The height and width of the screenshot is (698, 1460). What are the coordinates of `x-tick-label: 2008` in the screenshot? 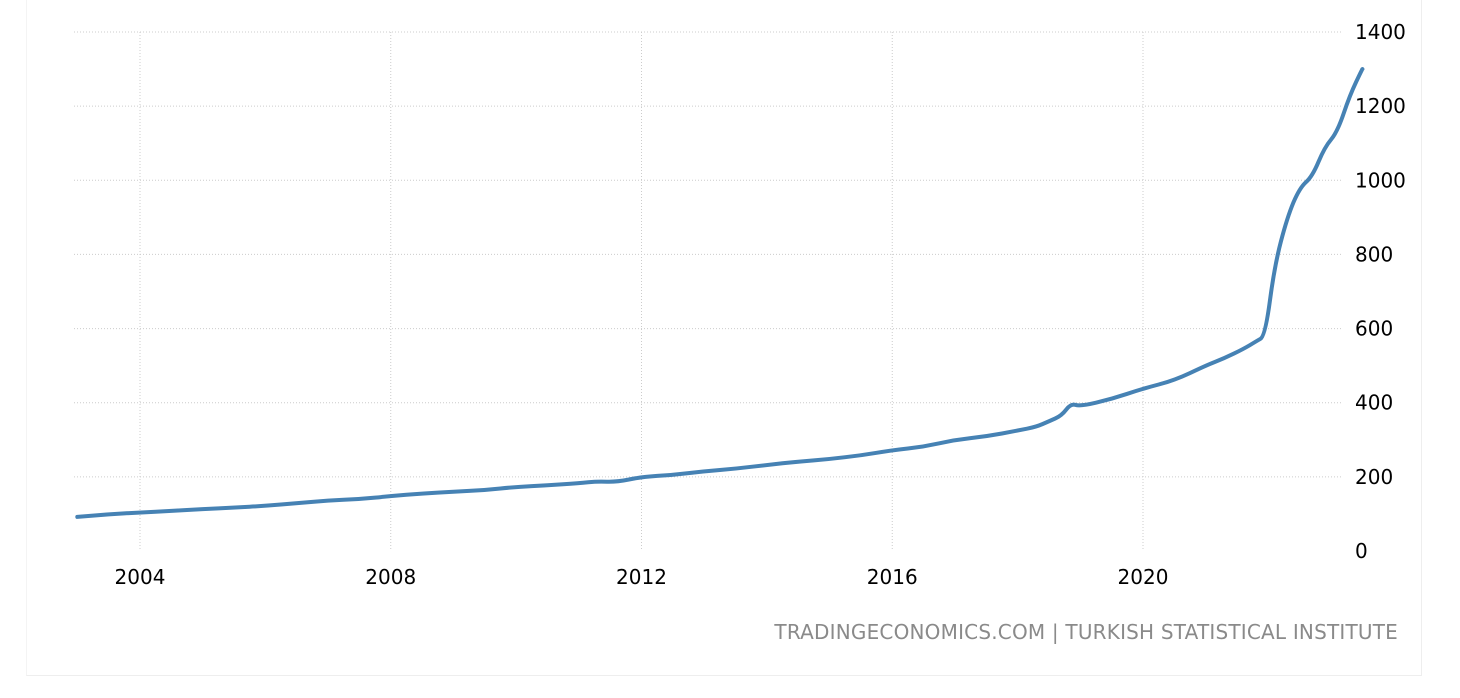 It's located at (390, 577).